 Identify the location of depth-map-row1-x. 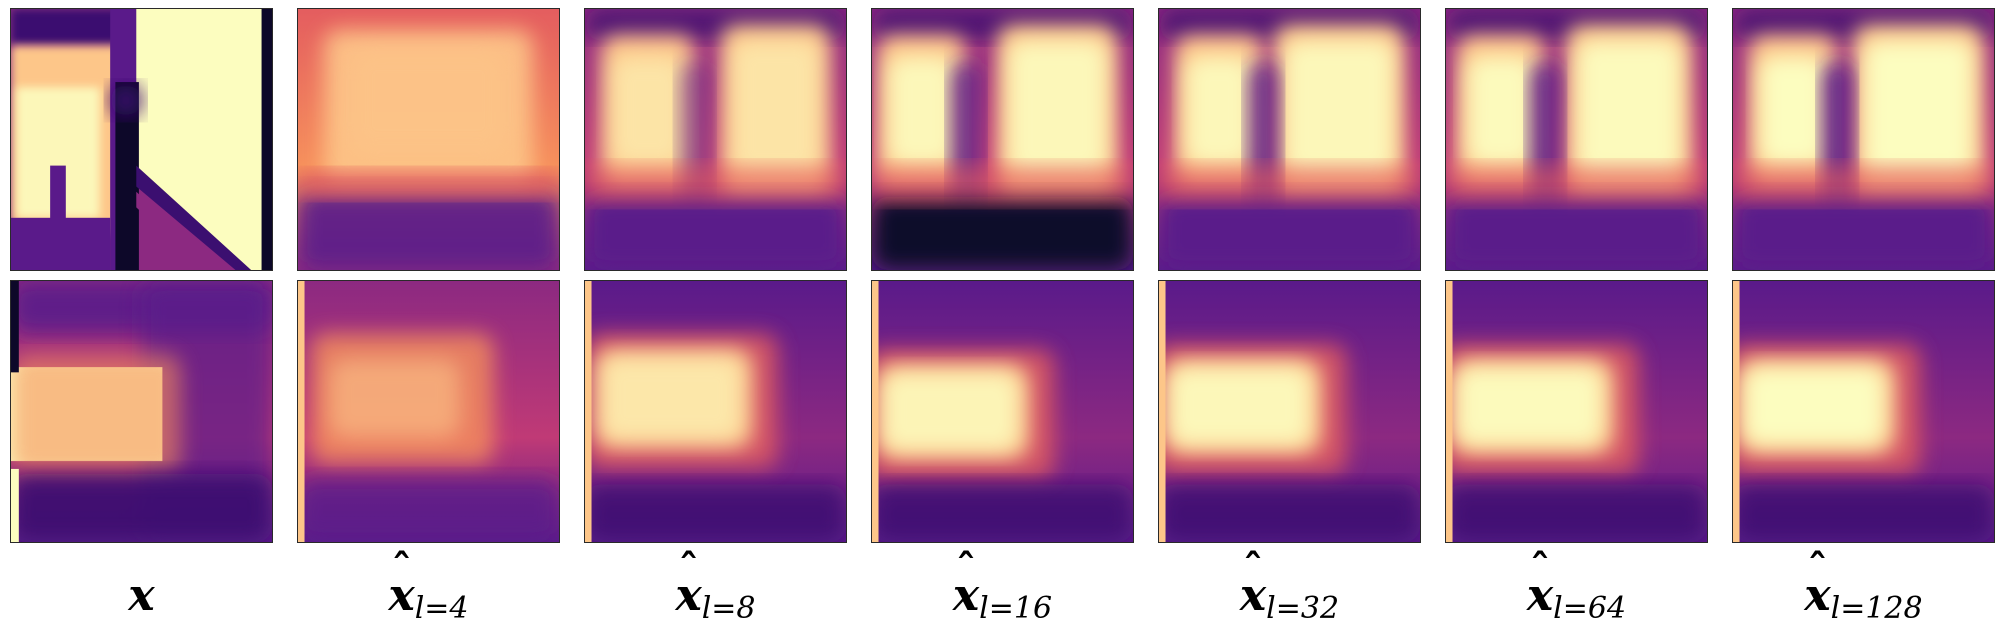
(141, 139).